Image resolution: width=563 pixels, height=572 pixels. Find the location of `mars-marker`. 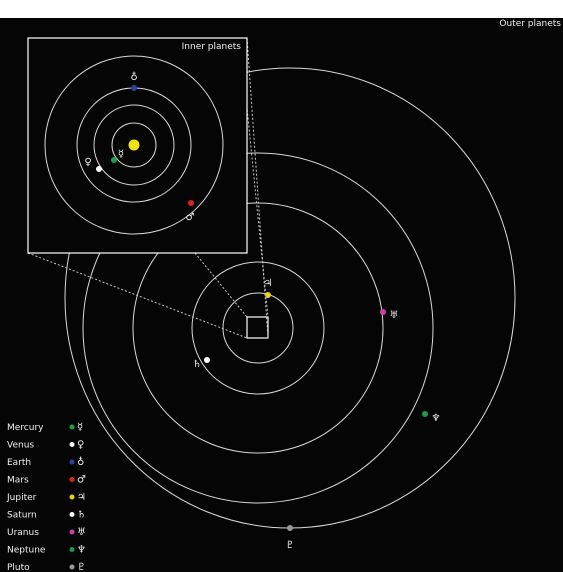

mars-marker is located at coordinates (191, 203).